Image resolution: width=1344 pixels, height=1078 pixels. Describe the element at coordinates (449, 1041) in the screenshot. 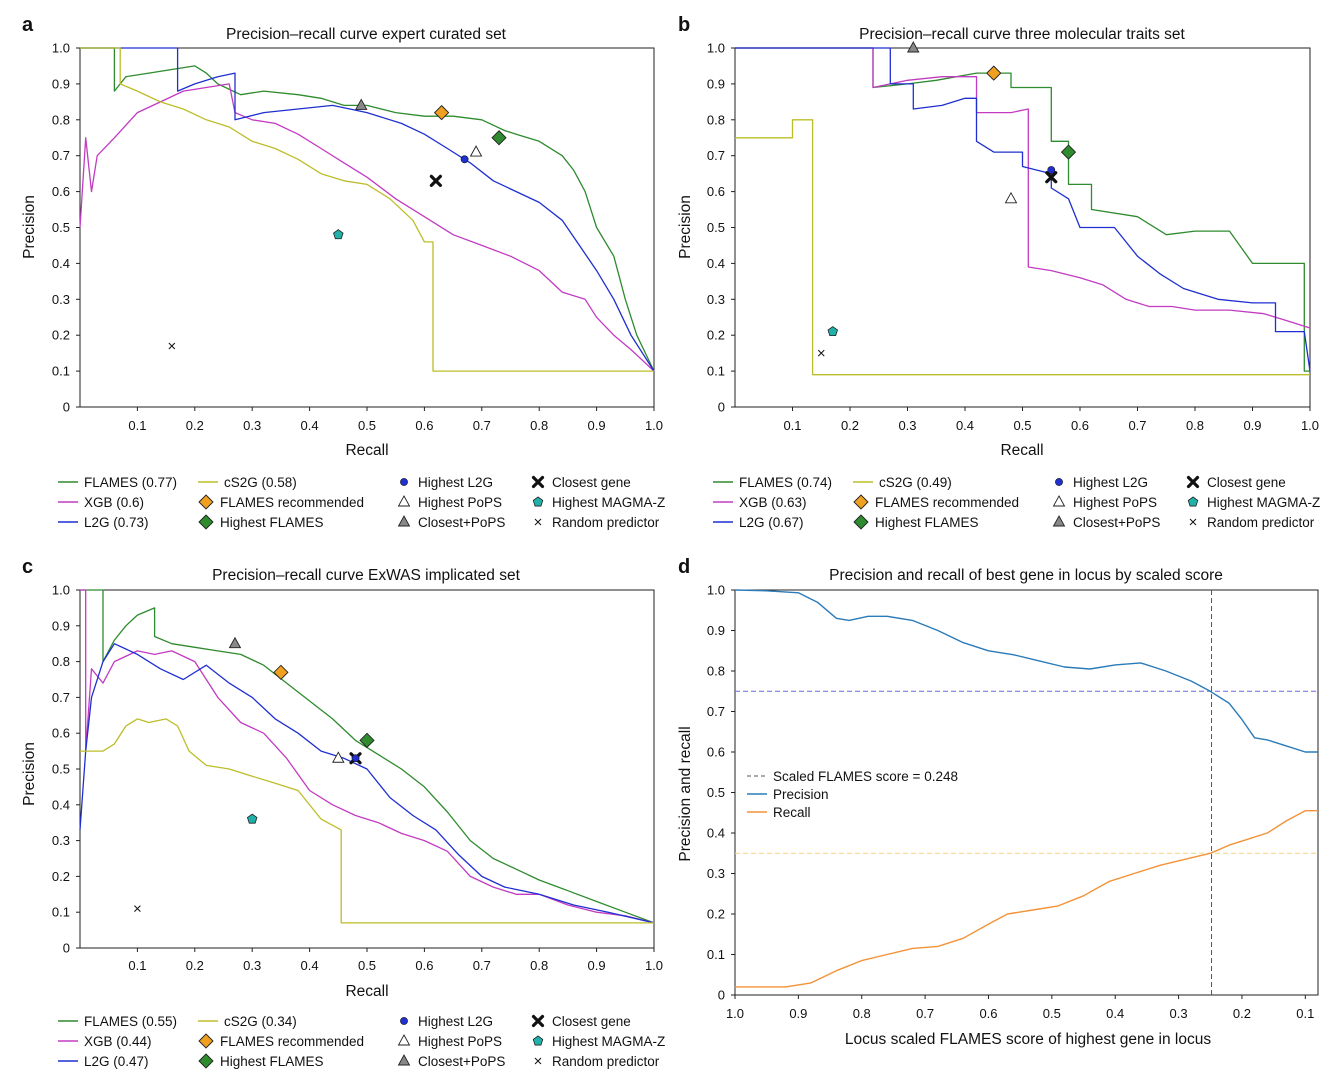

I see `legend-item-pops: Highest PoPS` at that location.